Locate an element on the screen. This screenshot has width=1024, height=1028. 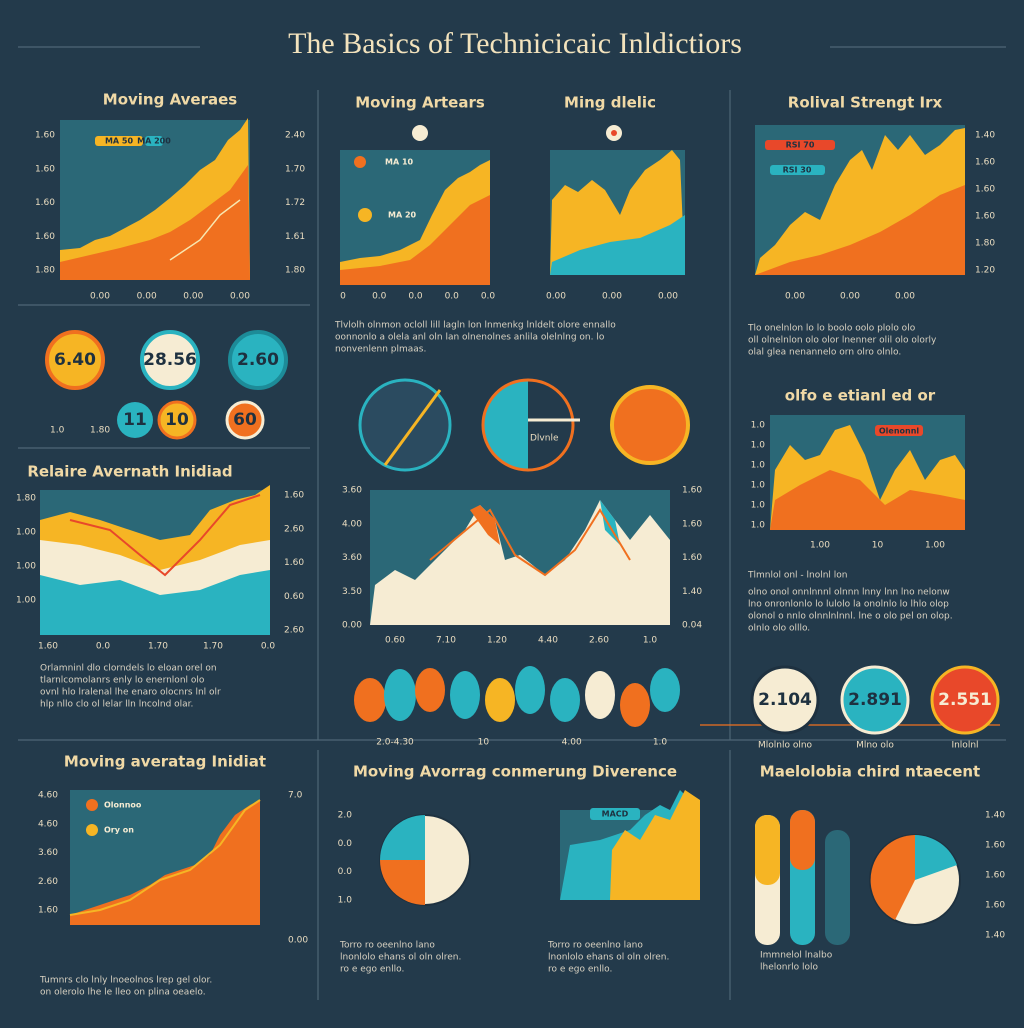
panel-title: olfo e etianl ed or is located at coordinates (860, 396).